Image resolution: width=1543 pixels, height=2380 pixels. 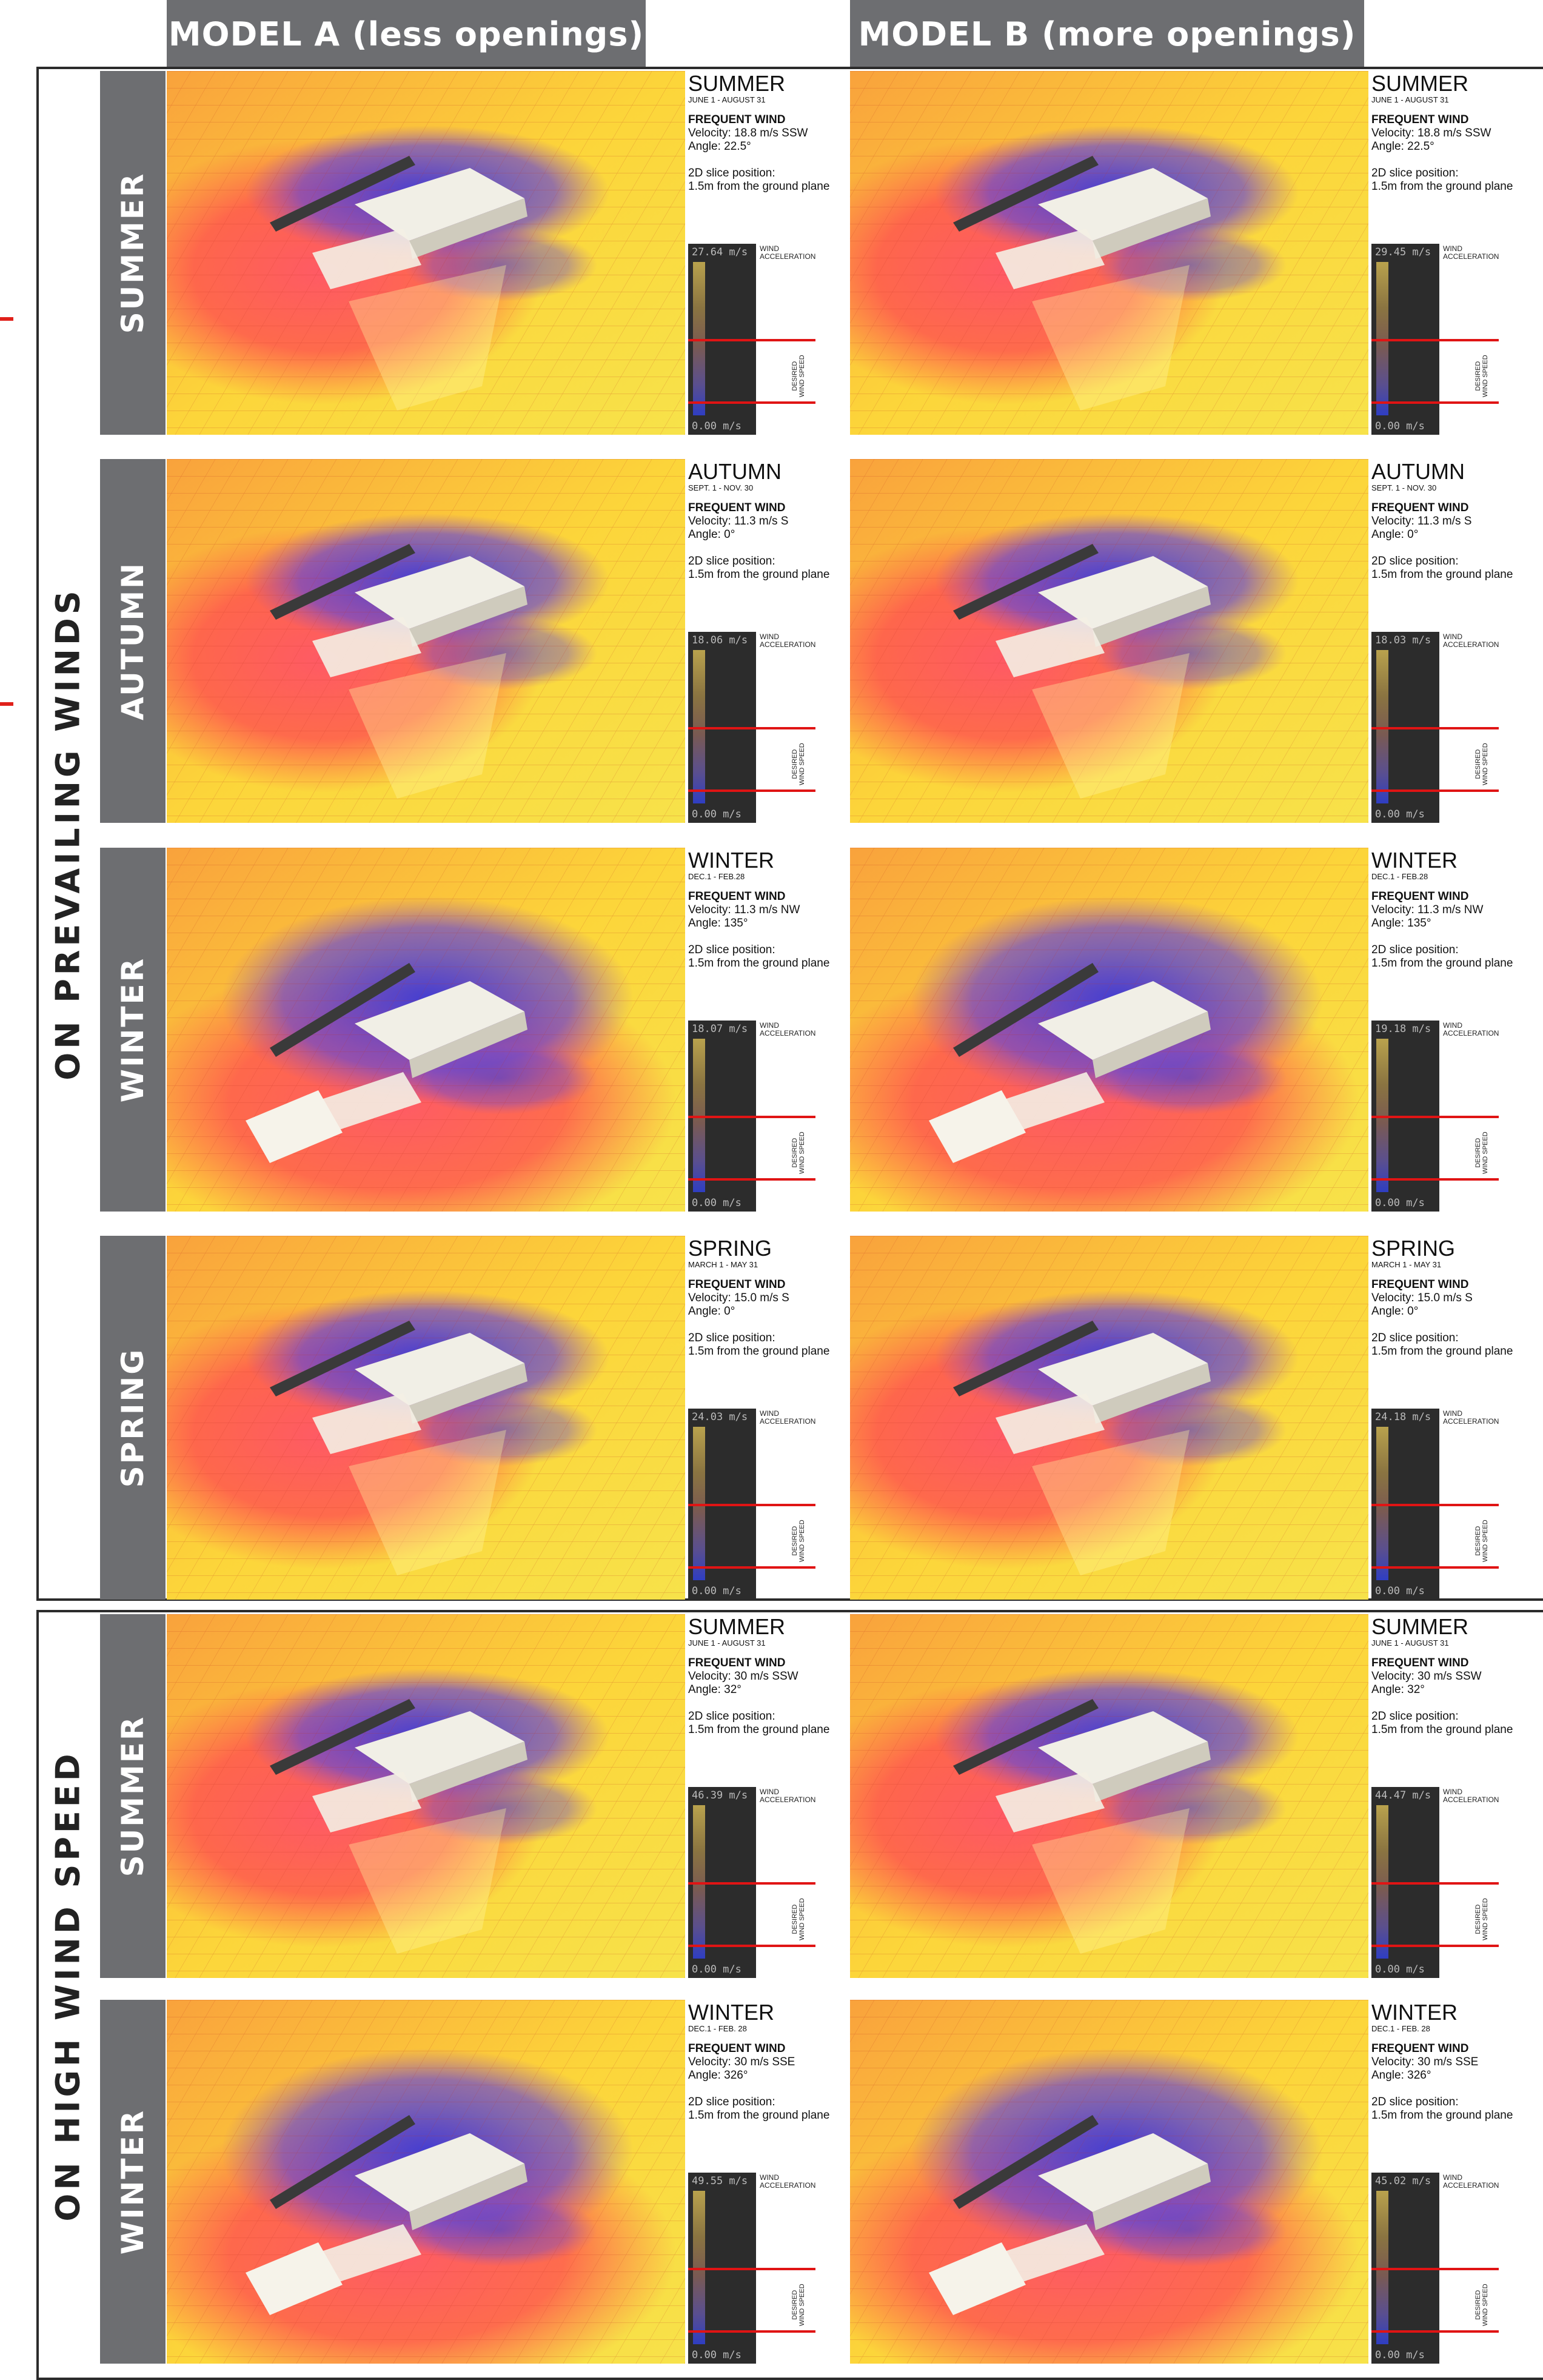 What do you see at coordinates (720, 1417) in the screenshot?
I see `legend-max-value: 24.03 m/s` at bounding box center [720, 1417].